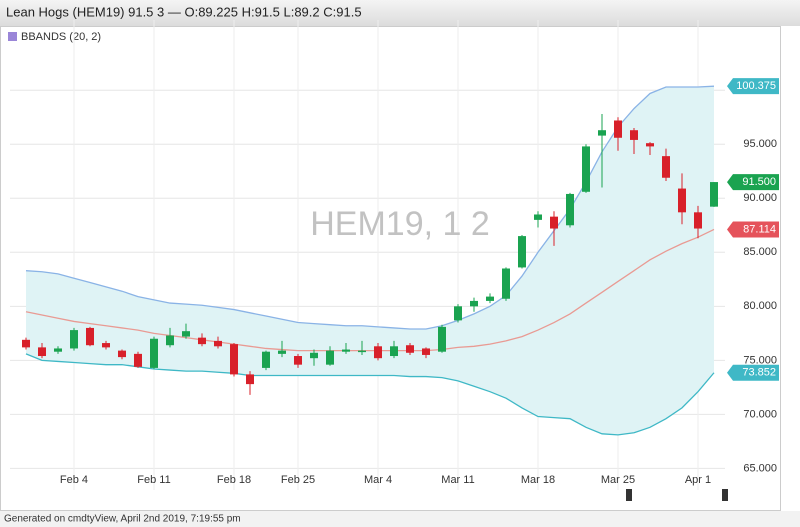  Describe the element at coordinates (759, 182) in the screenshot. I see `value-tag-label: 91.500` at that location.